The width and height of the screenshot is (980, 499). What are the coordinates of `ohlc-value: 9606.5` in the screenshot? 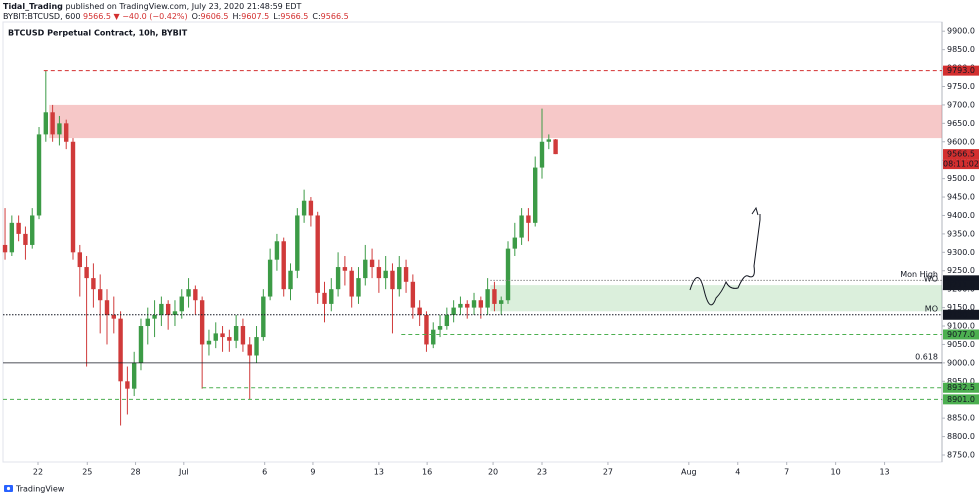 It's located at (215, 16).